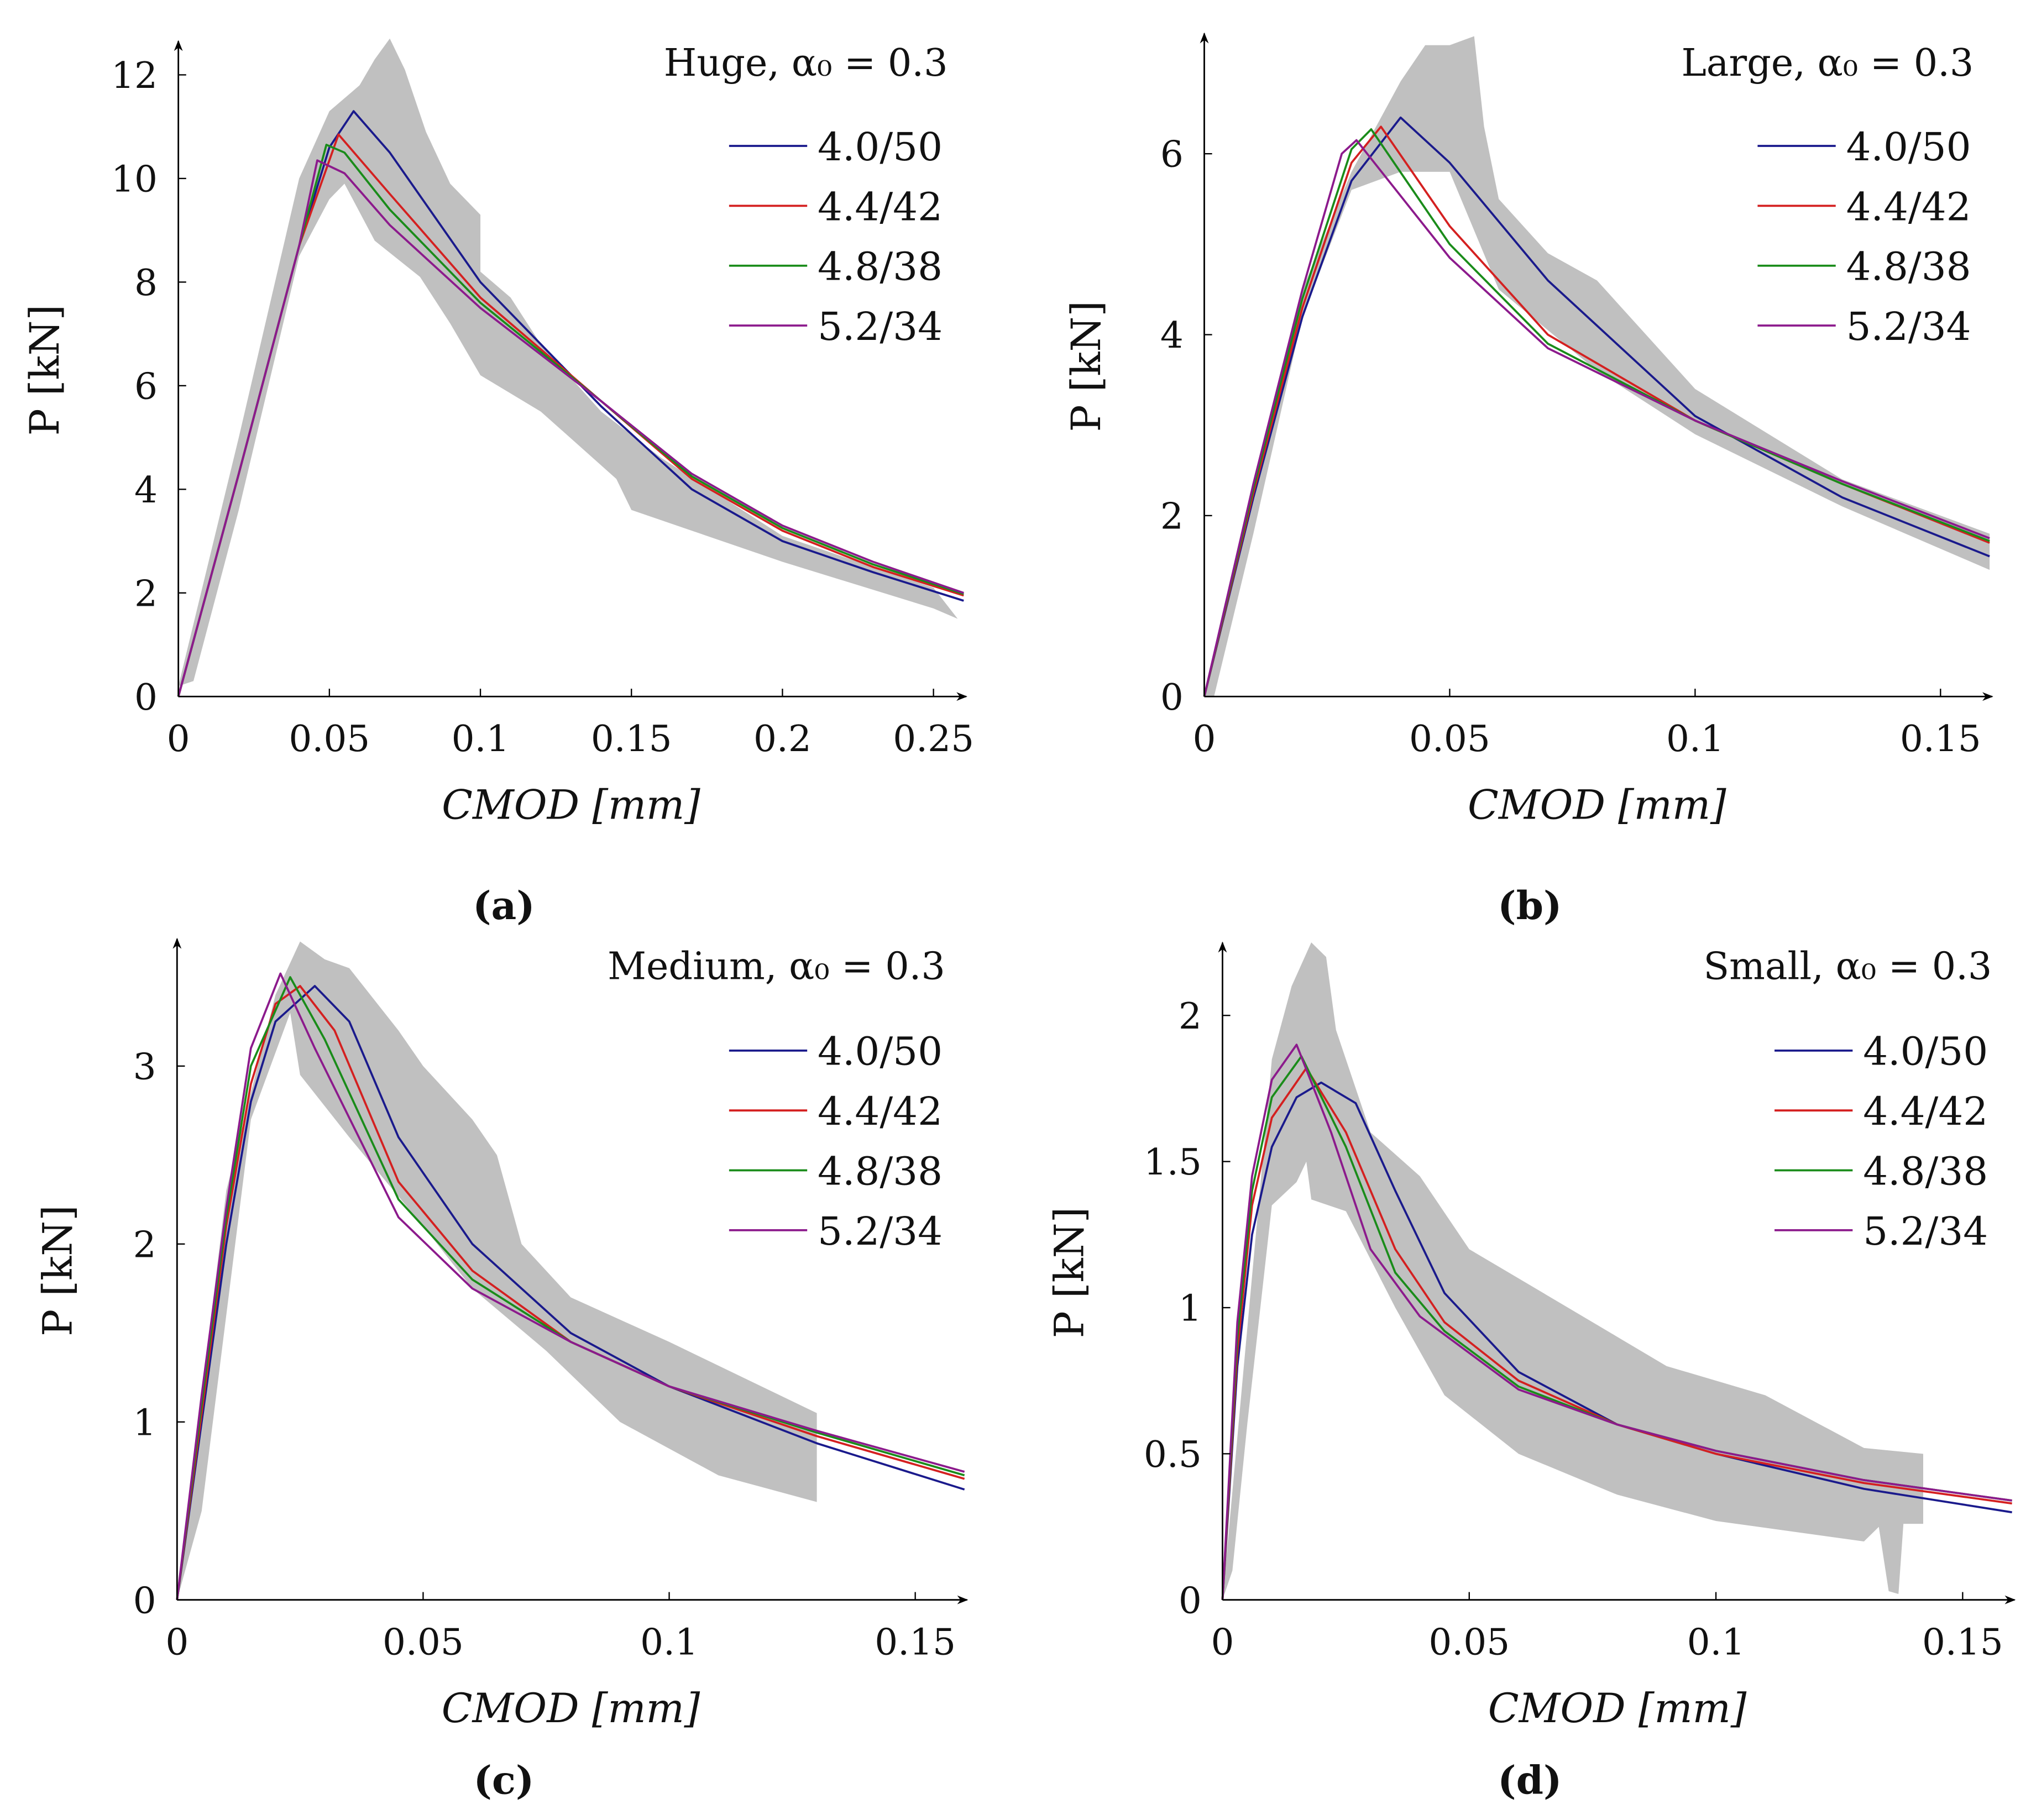 The image size is (2031, 1820). Describe the element at coordinates (776, 967) in the screenshot. I see `chart-title: Medium, α₀ = 0.3` at that location.